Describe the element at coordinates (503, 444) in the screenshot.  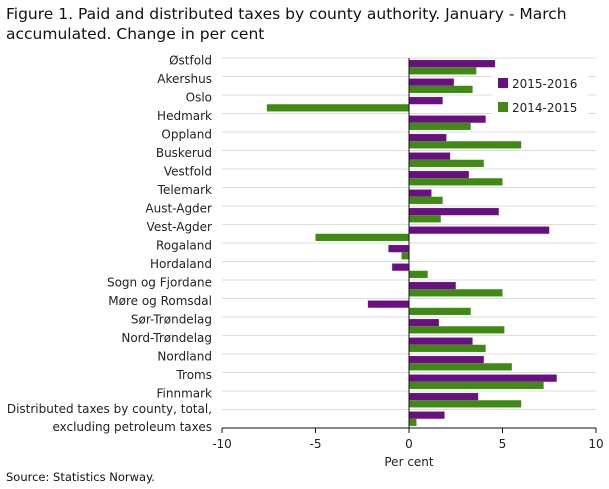
I see `x-tick-label: 5` at that location.